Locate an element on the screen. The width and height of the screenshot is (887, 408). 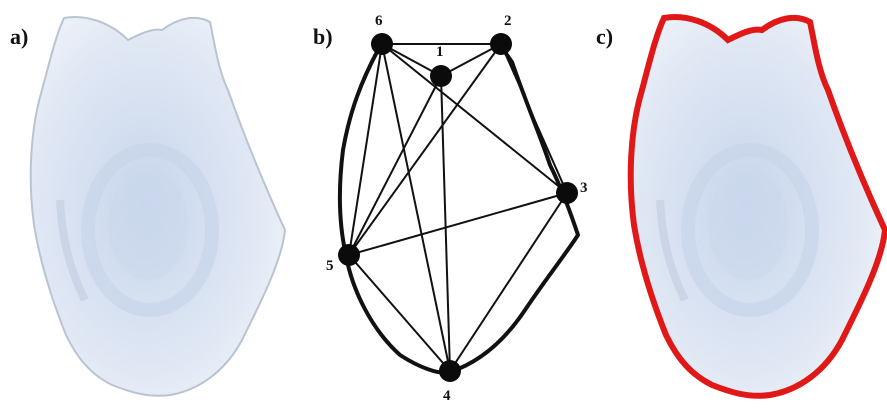
landmark-label-5: 5 is located at coordinates (330, 266).